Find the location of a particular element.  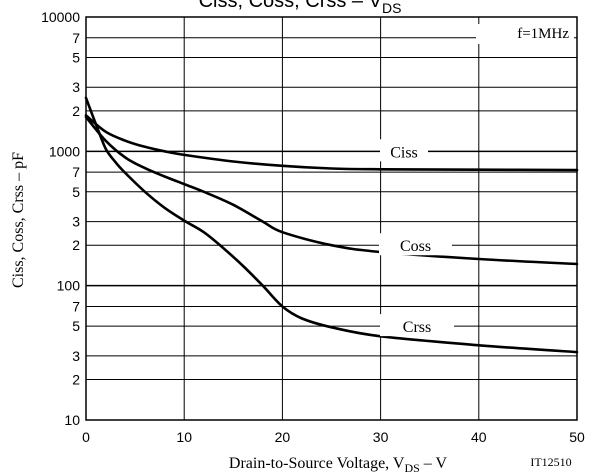

series-label-ciss: Ciss is located at coordinates (404, 152).